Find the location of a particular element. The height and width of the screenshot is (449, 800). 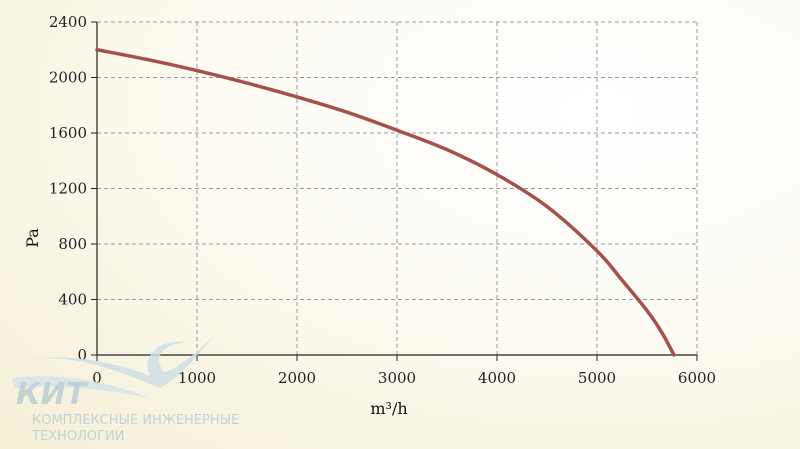

y-tick-label: 800 is located at coordinates (72, 244).